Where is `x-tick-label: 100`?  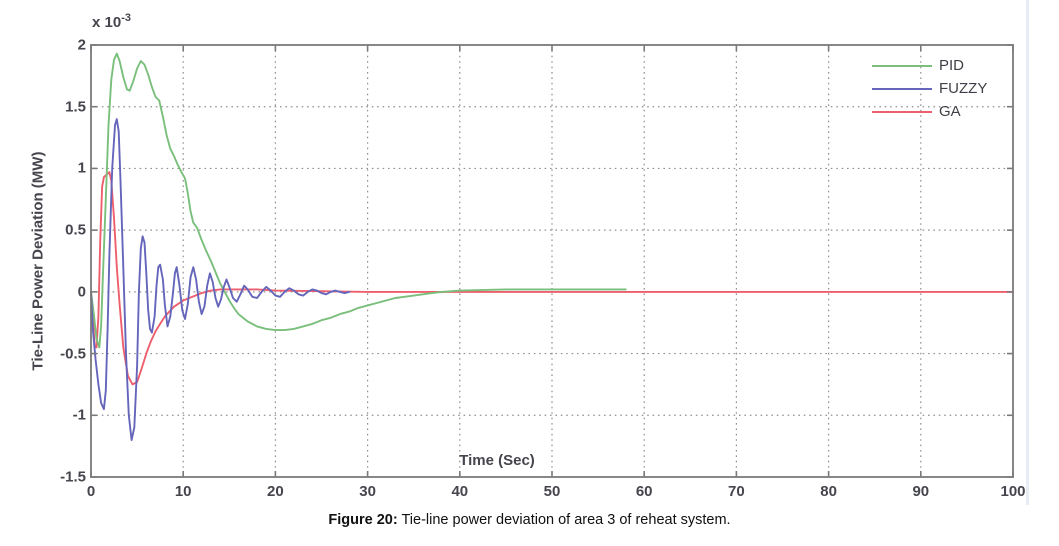
x-tick-label: 100 is located at coordinates (1013, 491).